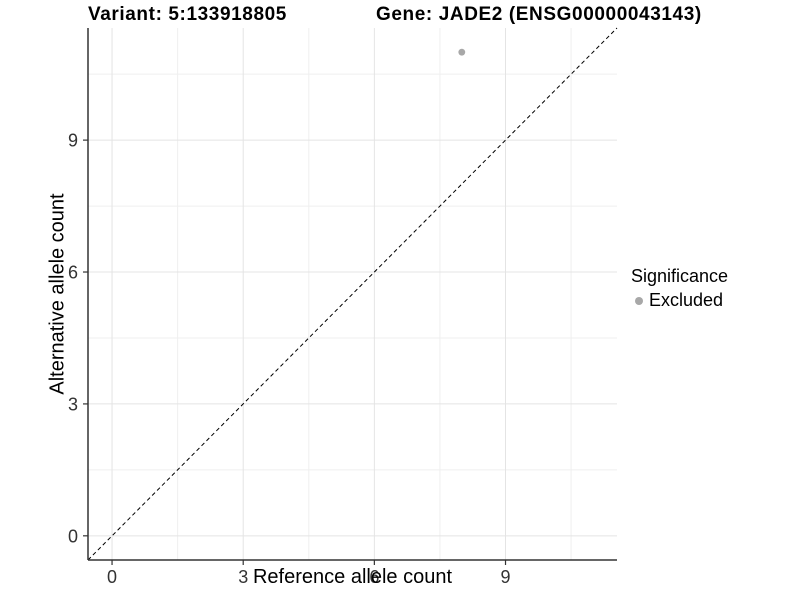  What do you see at coordinates (506, 577) in the screenshot?
I see `x-tick-label: 9` at bounding box center [506, 577].